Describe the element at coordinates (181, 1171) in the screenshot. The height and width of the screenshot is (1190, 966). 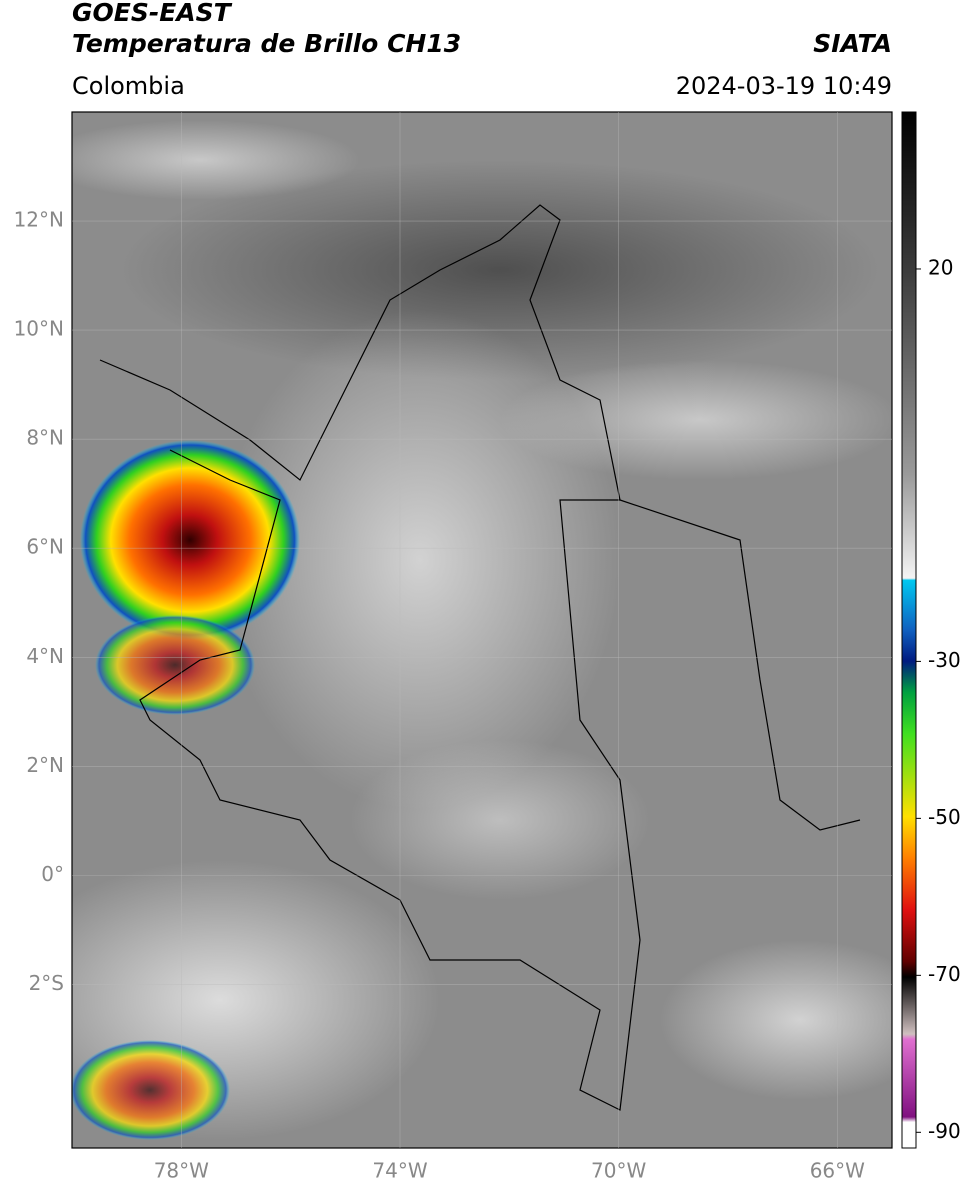
I see `lon-tick-label: 78°W` at that location.